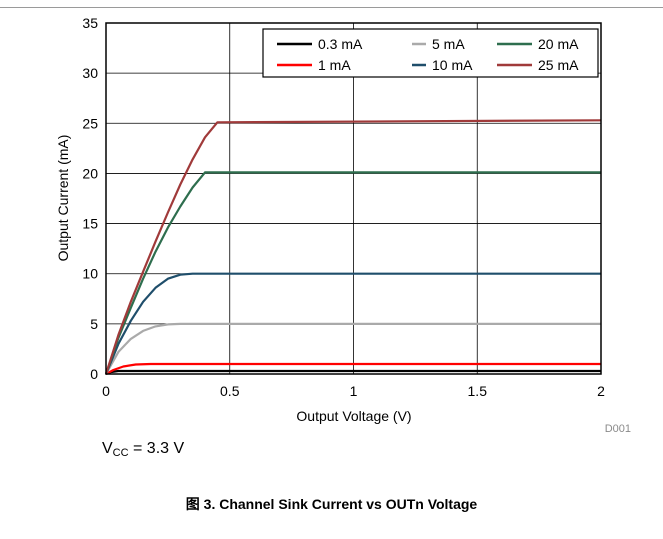 The height and width of the screenshot is (539, 663). I want to click on legend-label: 25 mA, so click(558, 65).